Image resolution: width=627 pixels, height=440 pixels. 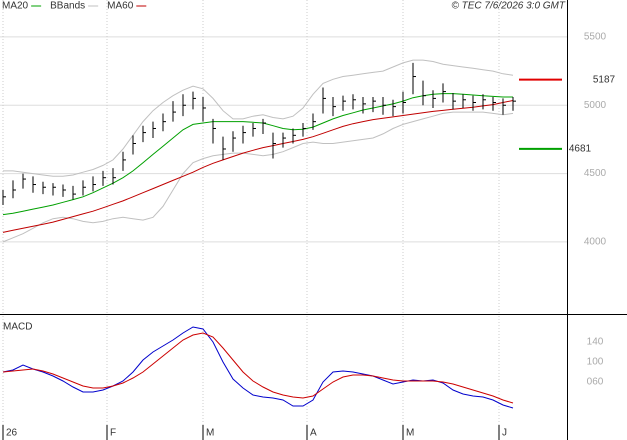 I want to click on macd-line, so click(x=258, y=368).